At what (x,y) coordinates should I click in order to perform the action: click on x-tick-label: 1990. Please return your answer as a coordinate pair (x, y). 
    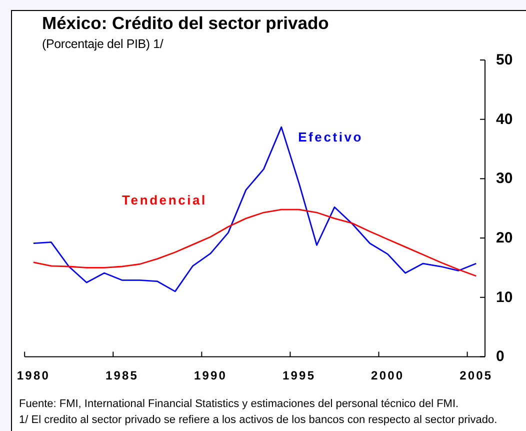
    Looking at the image, I should click on (211, 375).